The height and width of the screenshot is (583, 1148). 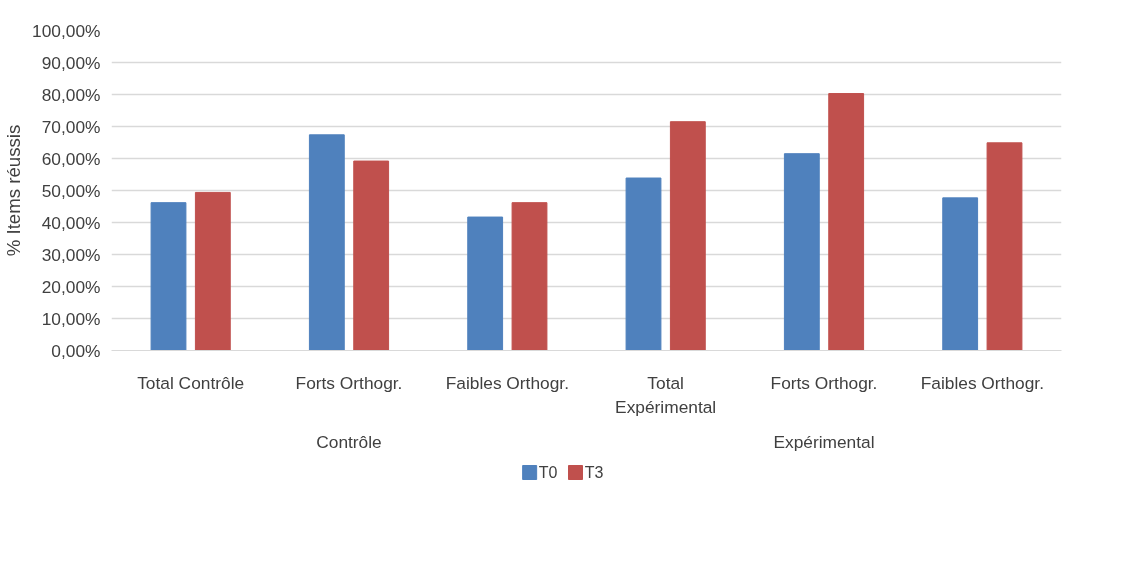 What do you see at coordinates (71, 318) in the screenshot?
I see `y-tick-label: 10,00%` at bounding box center [71, 318].